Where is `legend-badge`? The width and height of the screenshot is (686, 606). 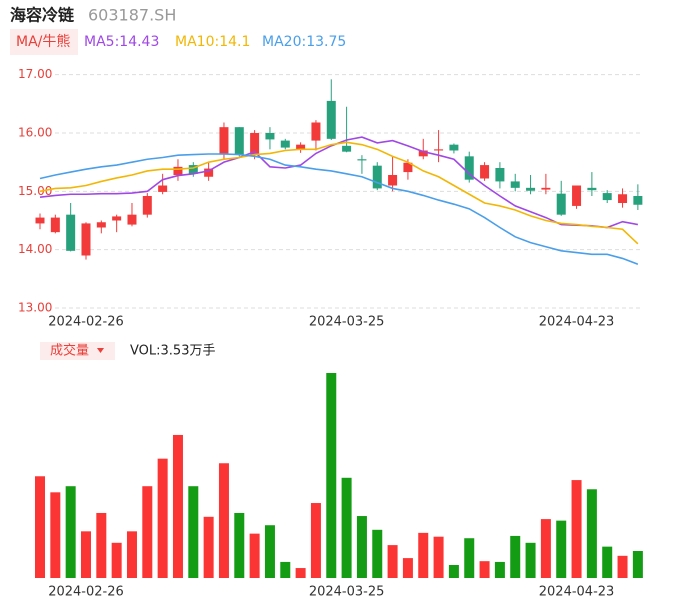 legend-badge is located at coordinates (44, 42).